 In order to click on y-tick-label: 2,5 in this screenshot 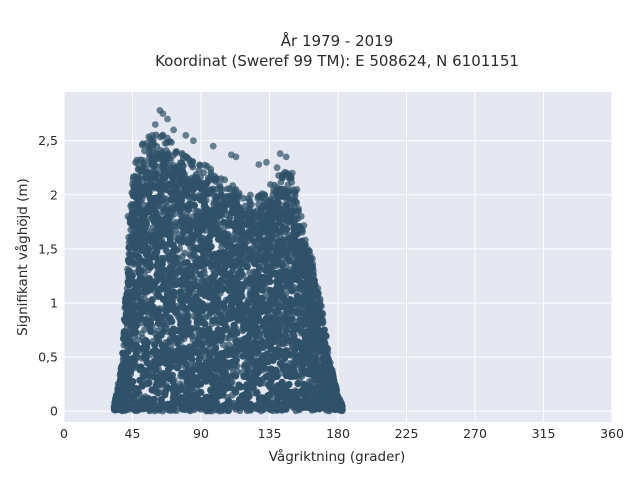, I will do `click(48, 140)`.